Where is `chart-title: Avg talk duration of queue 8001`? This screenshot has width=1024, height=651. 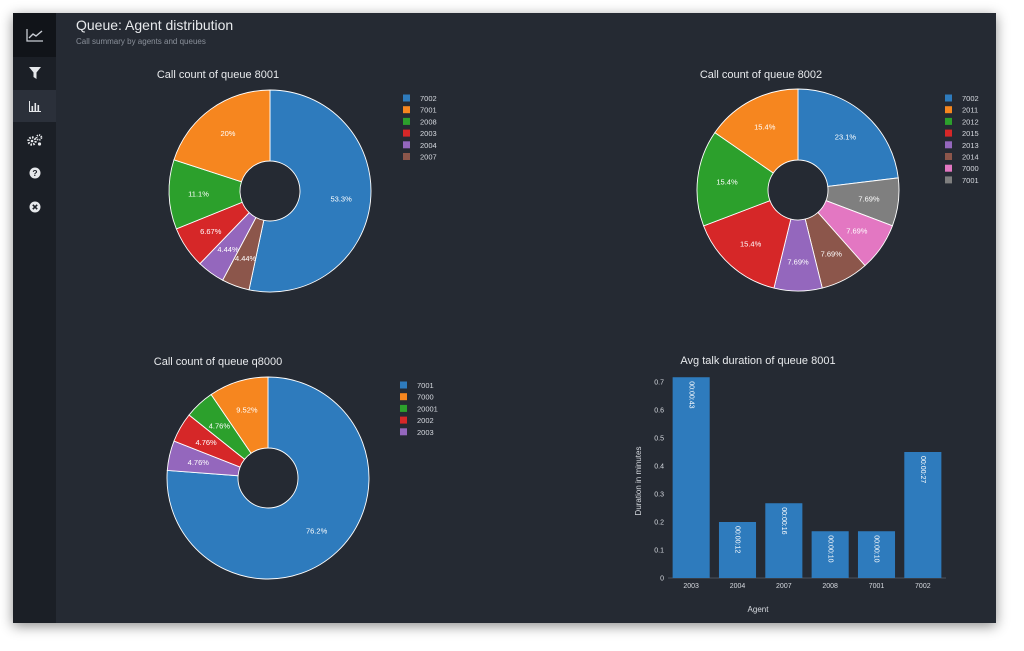 chart-title: Avg talk duration of queue 8001 is located at coordinates (757, 361).